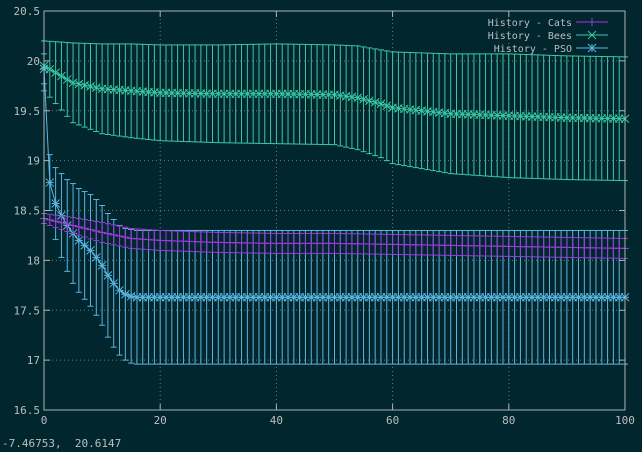  Describe the element at coordinates (27, 111) in the screenshot. I see `y-tick-label: 19.5` at that location.